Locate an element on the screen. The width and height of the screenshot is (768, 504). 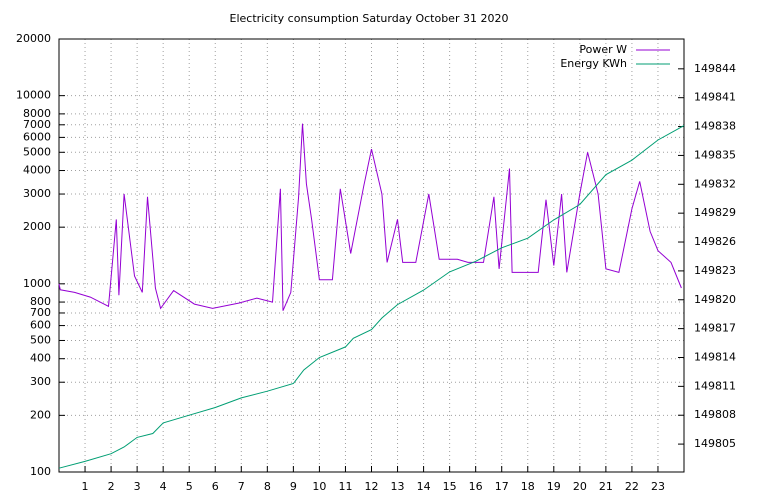
y-tick-label: 200 is located at coordinates (40, 414).